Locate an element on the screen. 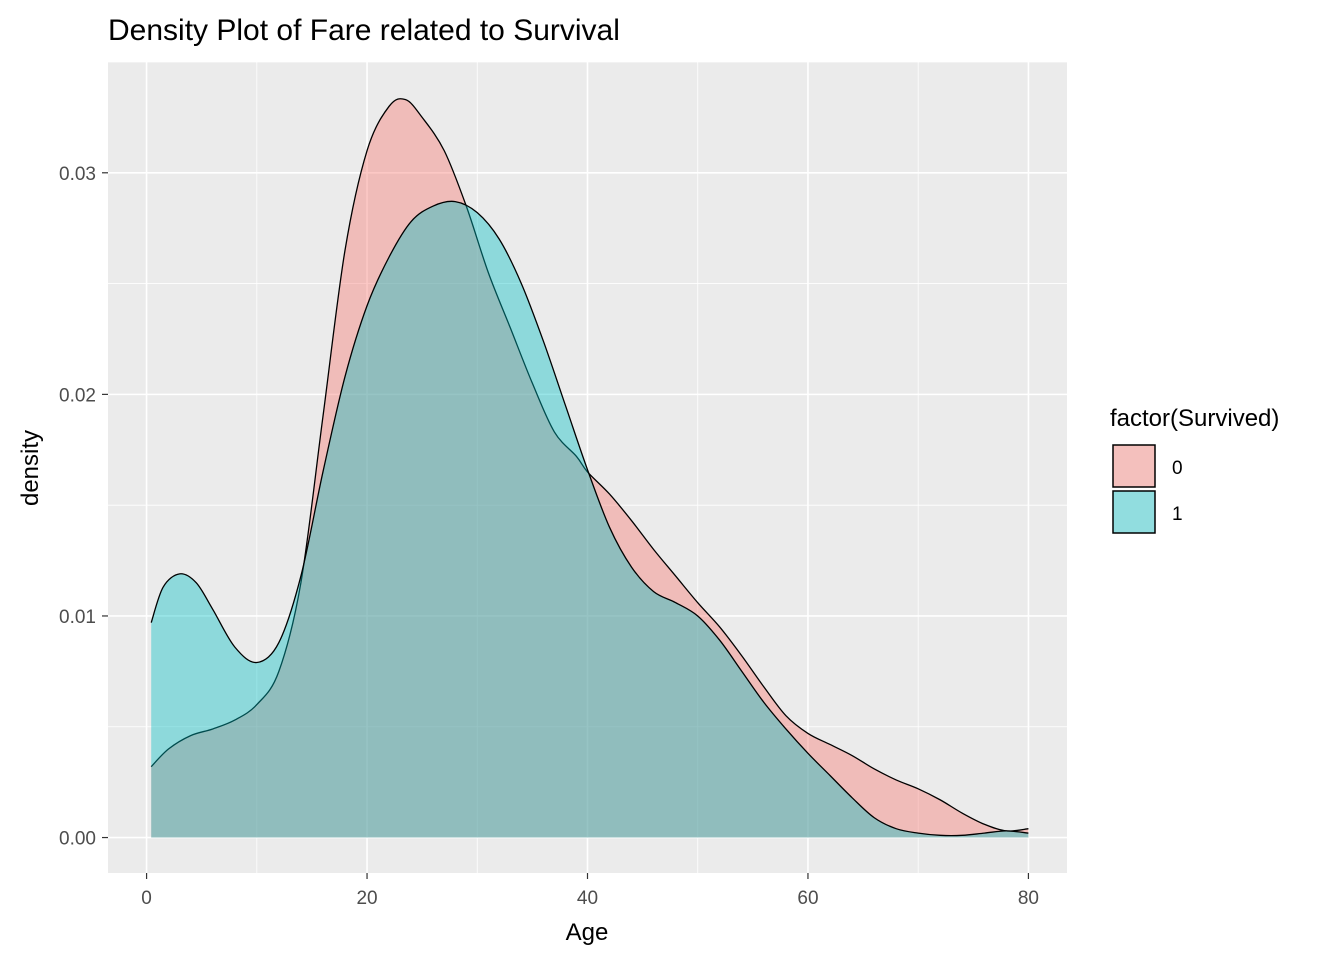 The image size is (1344, 960). legend: factor(Survived) 0 1 is located at coordinates (1194, 469).